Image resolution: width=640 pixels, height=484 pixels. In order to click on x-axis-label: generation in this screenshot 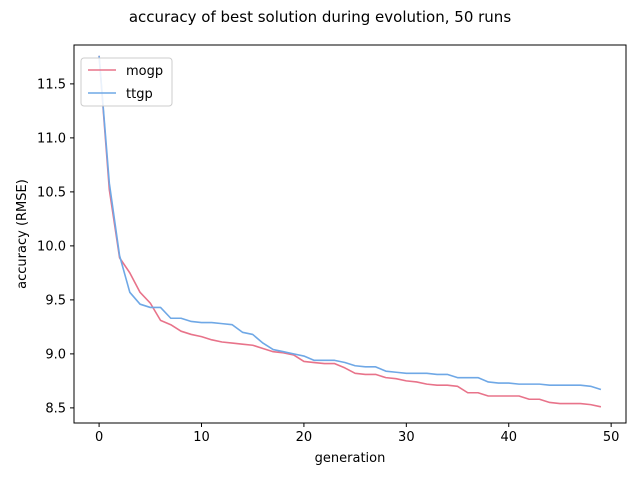, I will do `click(350, 458)`.